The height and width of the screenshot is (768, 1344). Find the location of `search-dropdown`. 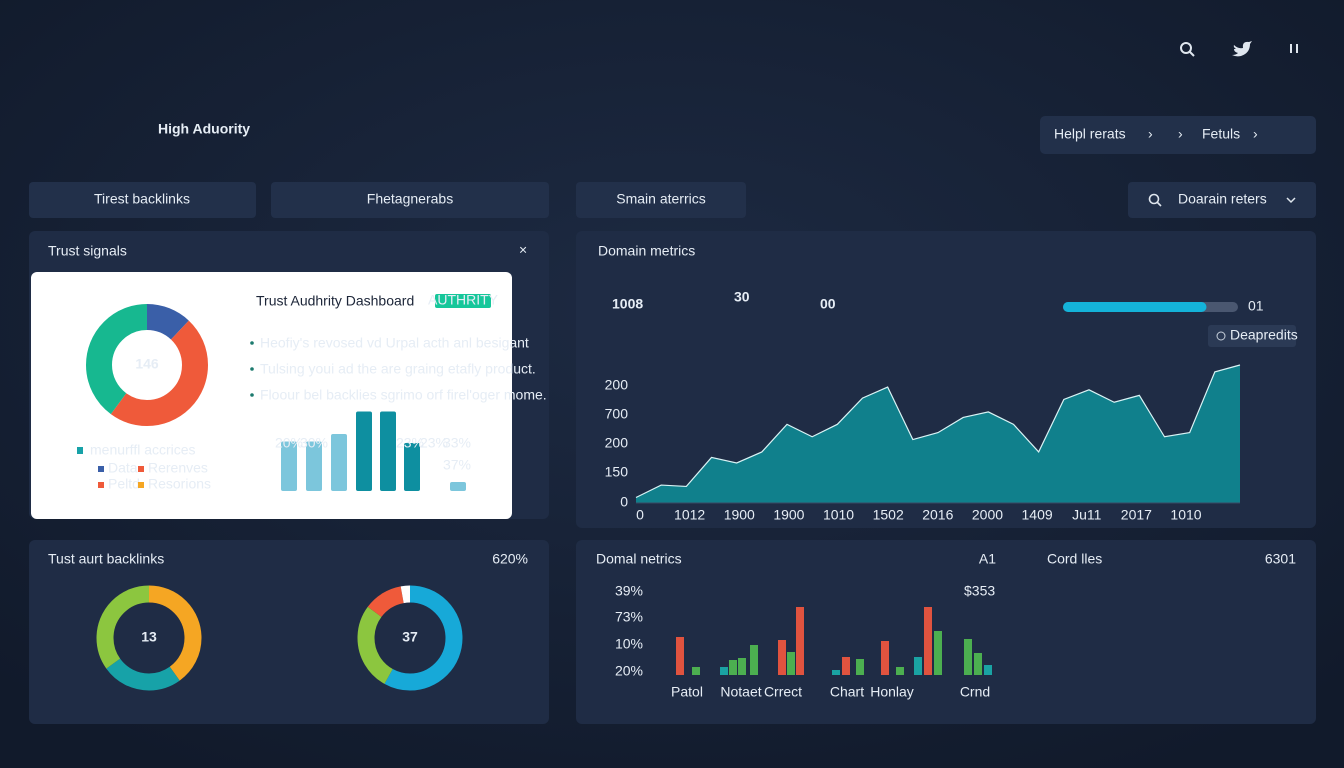

search-dropdown is located at coordinates (1222, 200).